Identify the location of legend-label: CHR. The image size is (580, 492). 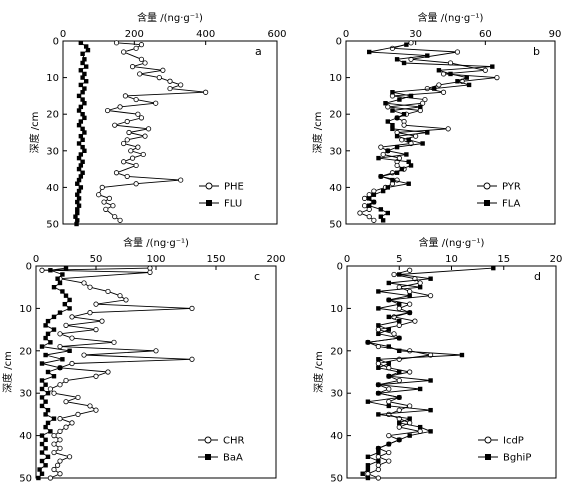
(234, 441).